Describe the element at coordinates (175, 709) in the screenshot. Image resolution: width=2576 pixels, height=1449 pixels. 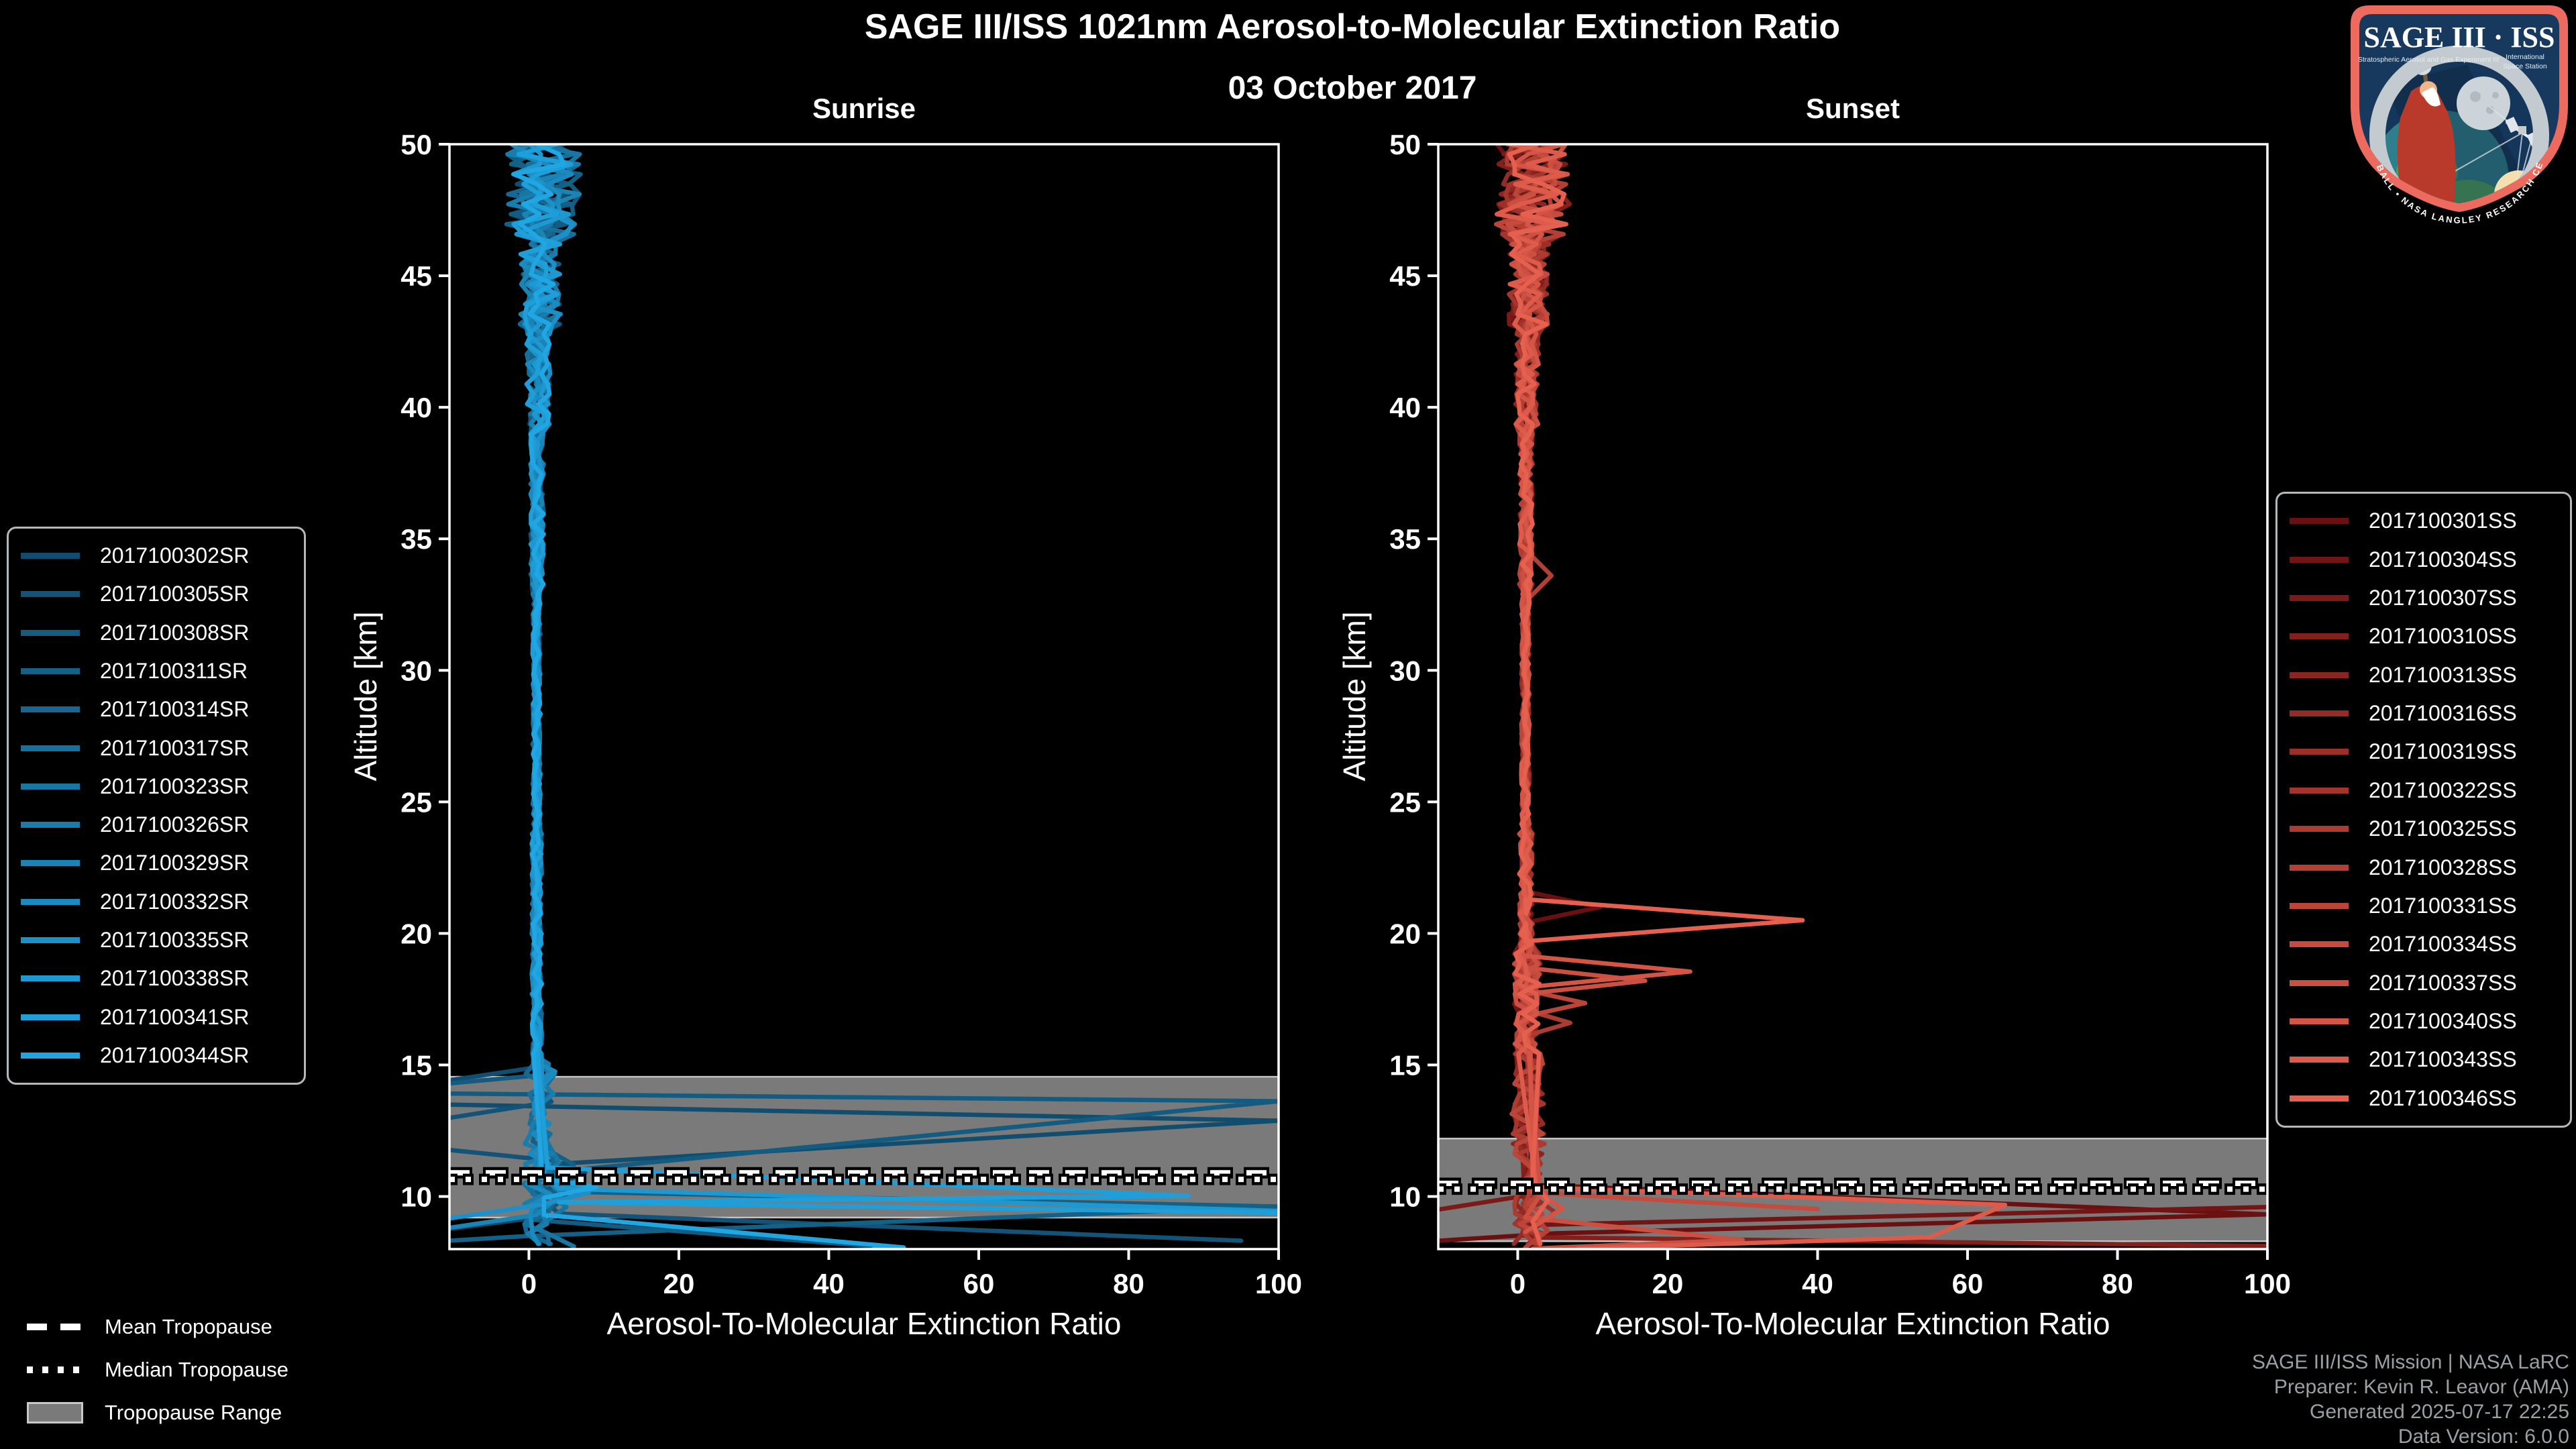
I see `legend-event-id: 2017100314SR` at that location.